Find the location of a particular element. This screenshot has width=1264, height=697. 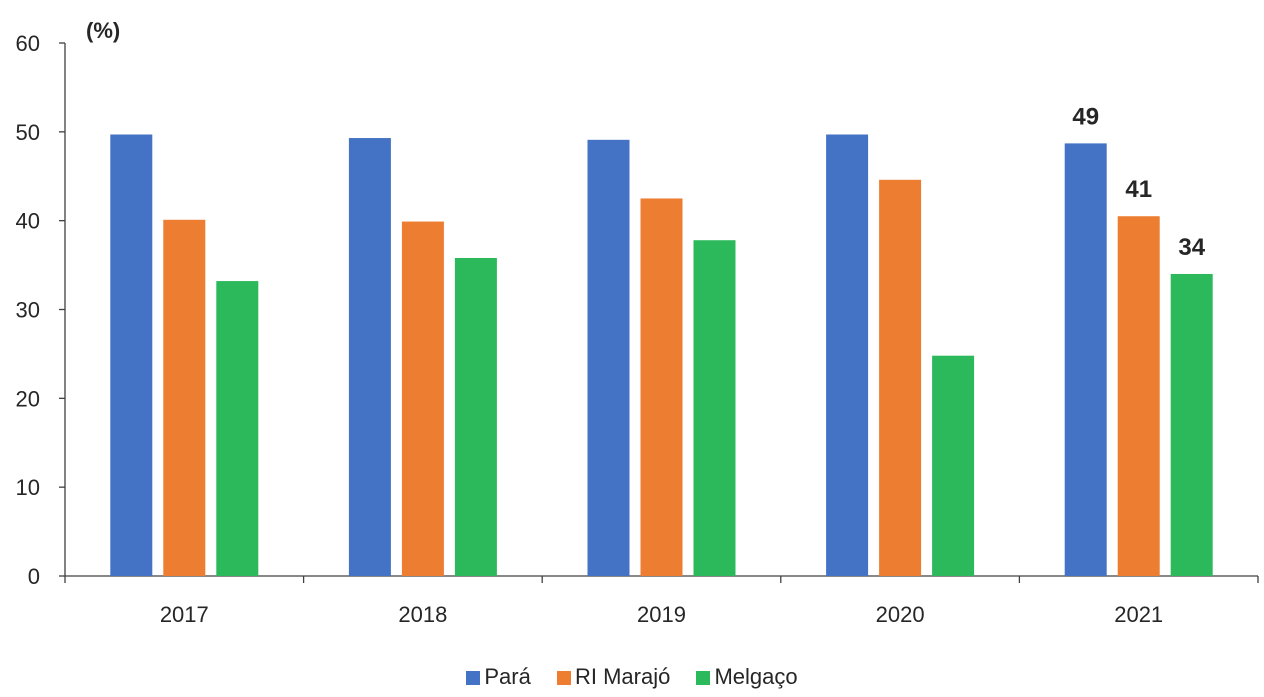

legend: Pará RI Marajó Melgaço is located at coordinates (632, 677).